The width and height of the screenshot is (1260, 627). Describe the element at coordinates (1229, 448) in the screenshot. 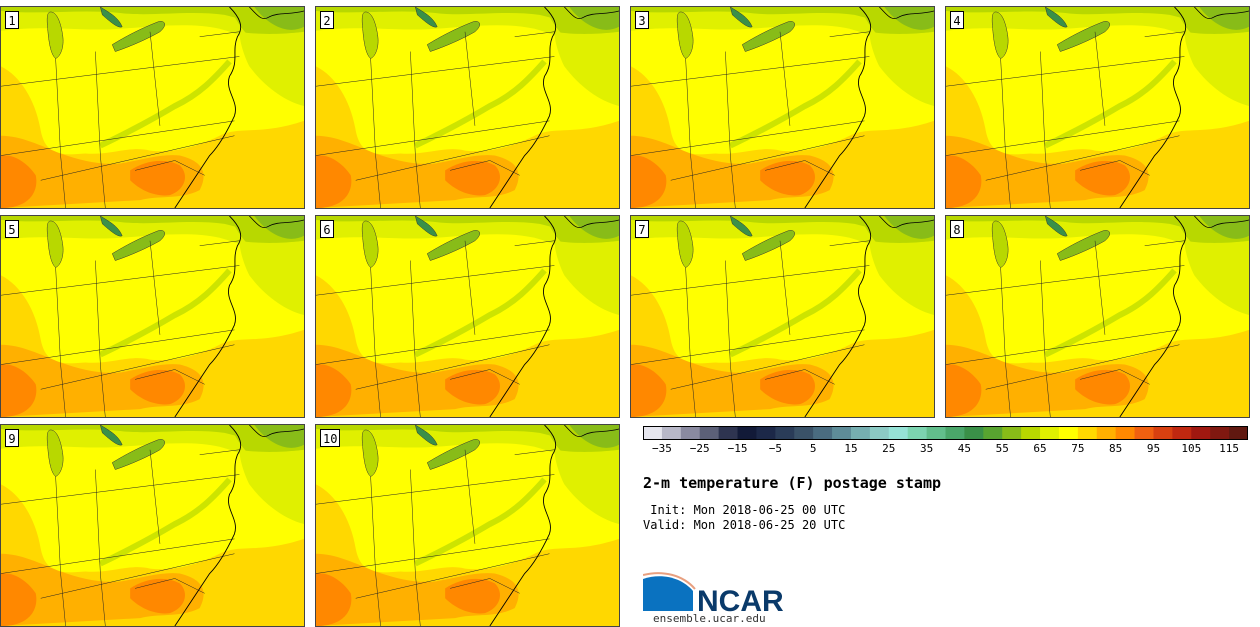

I see `colorbar-tick-label: 115` at that location.